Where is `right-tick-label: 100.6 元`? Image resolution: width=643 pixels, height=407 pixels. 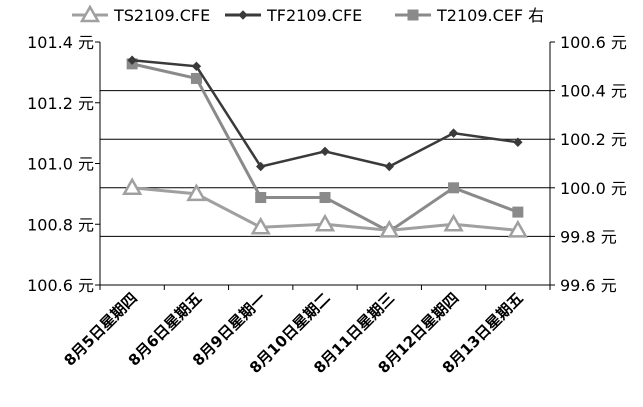 right-tick-label: 100.6 元 is located at coordinates (593, 42).